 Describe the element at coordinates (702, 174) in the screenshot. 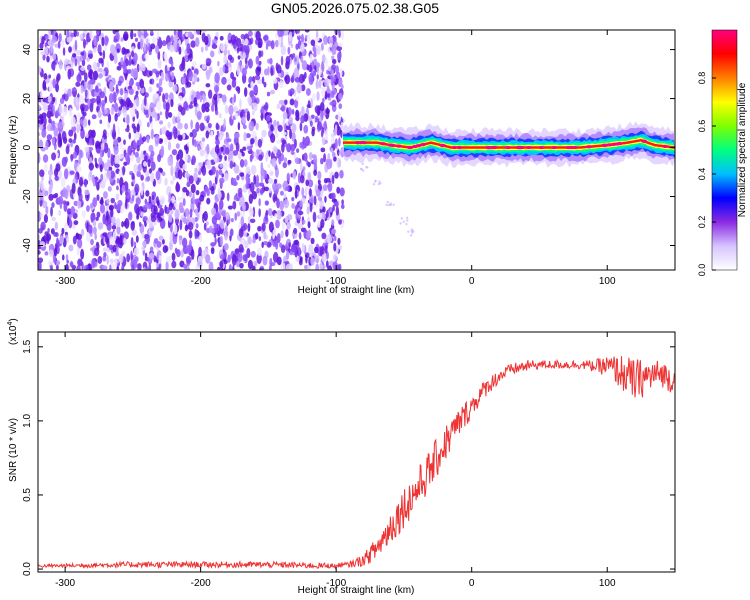

I see `colorbar-tick-label: 0.4` at that location.